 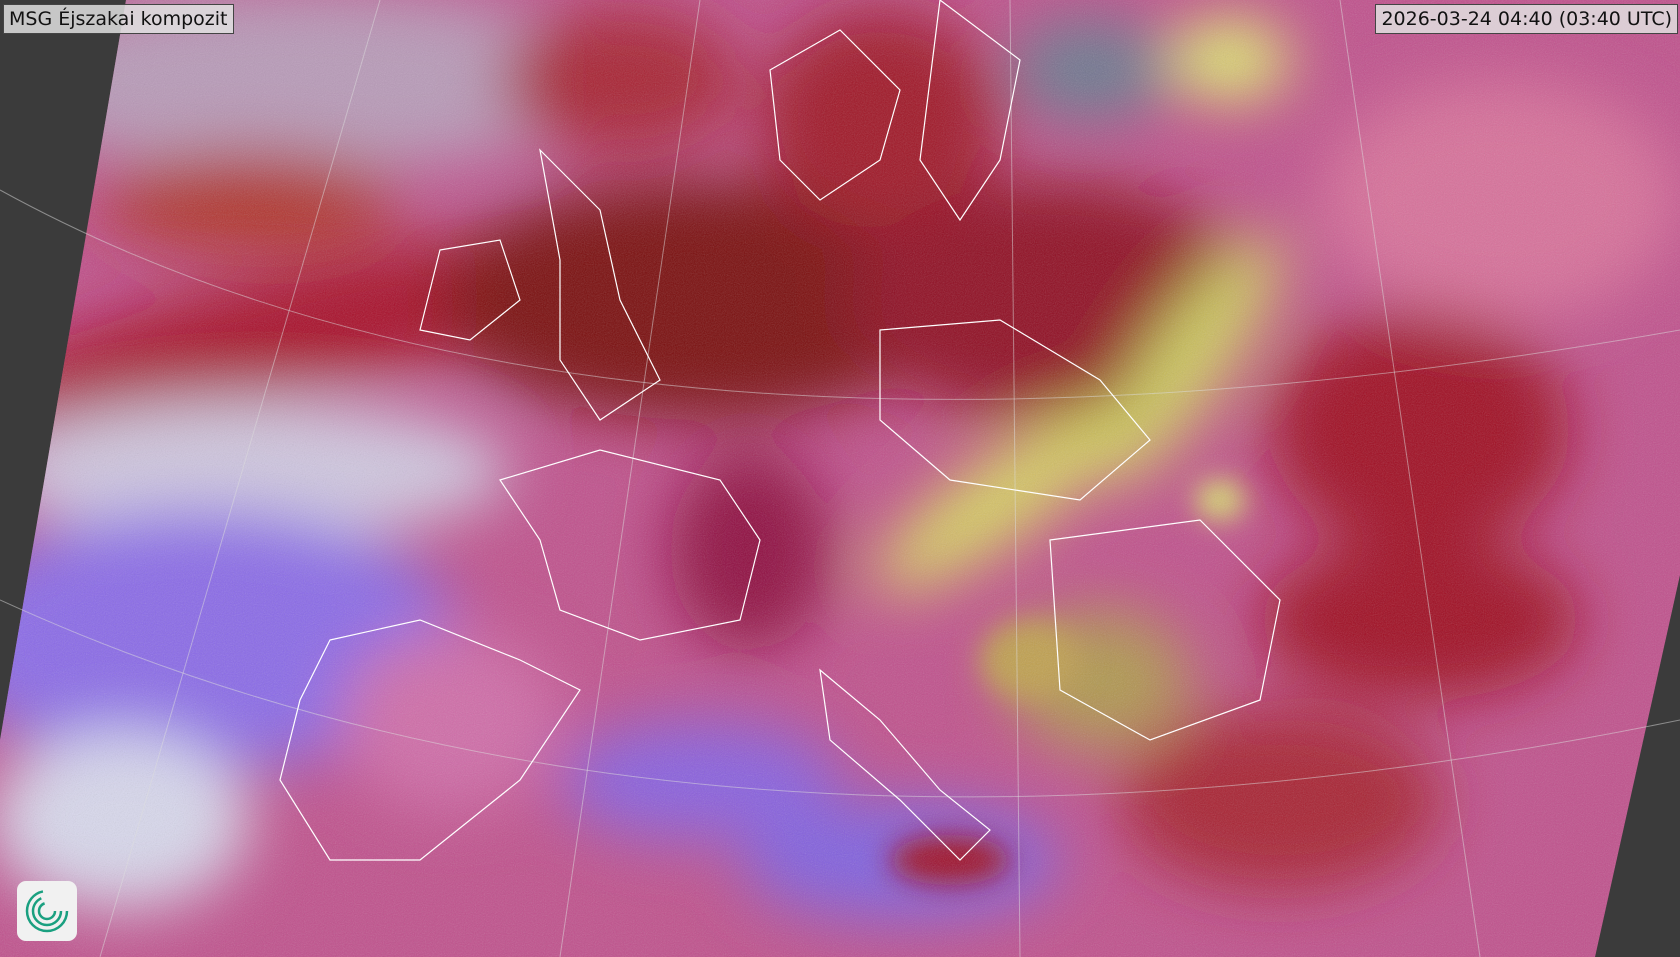 I want to click on spiral-logo-icon, so click(x=47, y=911).